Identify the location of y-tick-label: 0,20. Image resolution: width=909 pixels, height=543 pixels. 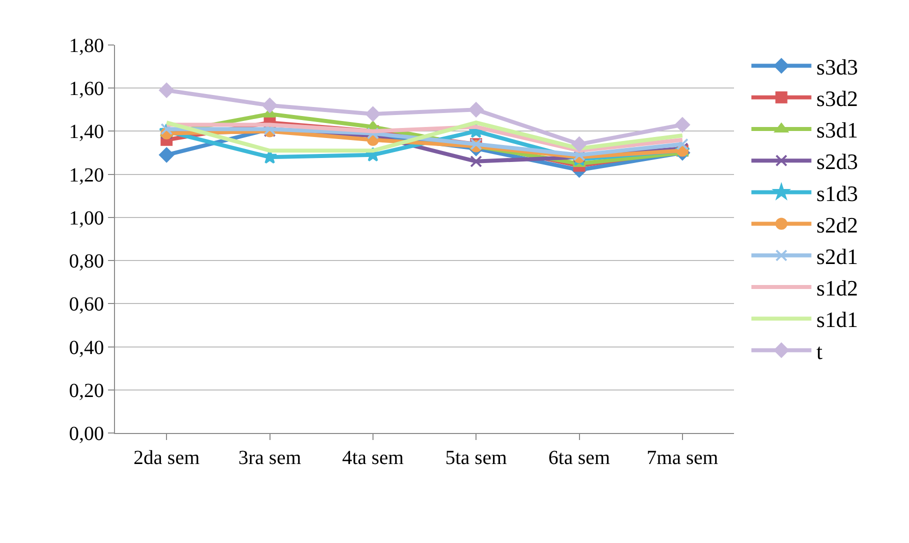
(86, 391).